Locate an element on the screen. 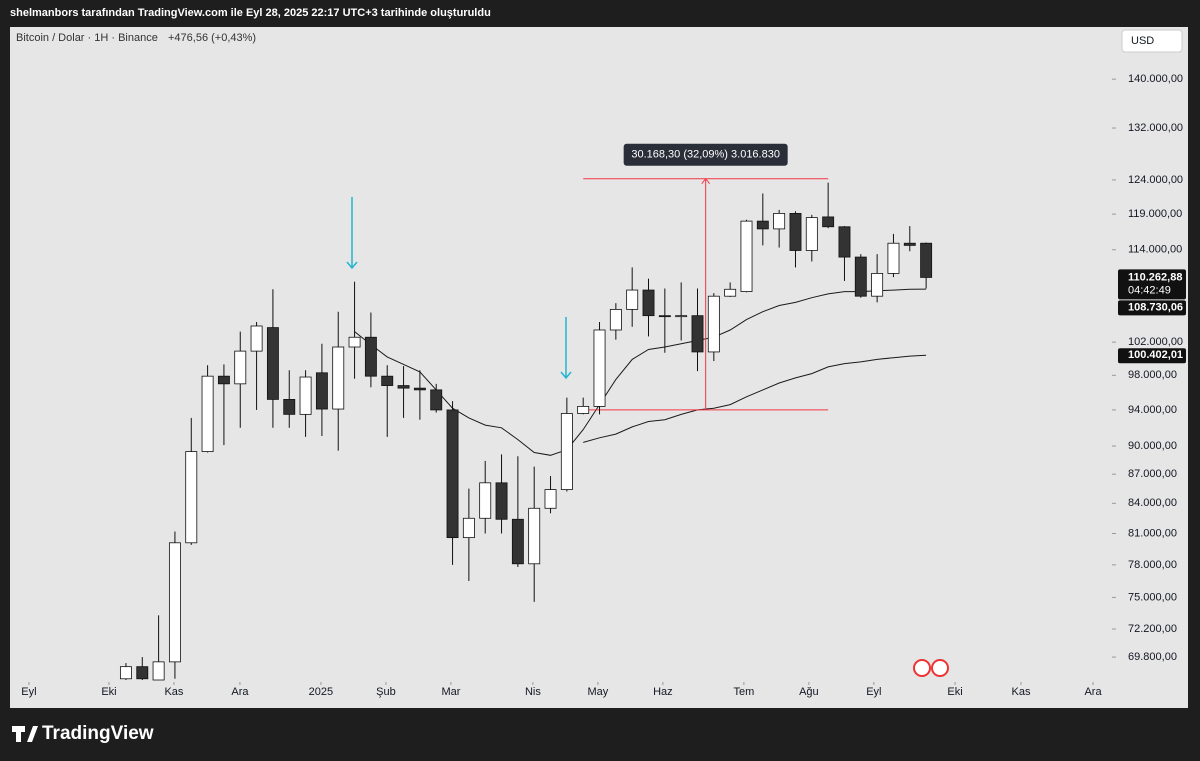 The image size is (1200, 761). last-price-box is located at coordinates (1152, 284).